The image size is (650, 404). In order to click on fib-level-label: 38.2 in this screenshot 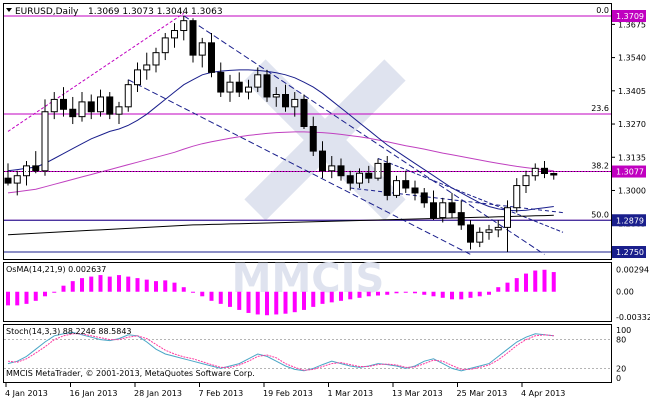, I will do `click(600, 166)`.